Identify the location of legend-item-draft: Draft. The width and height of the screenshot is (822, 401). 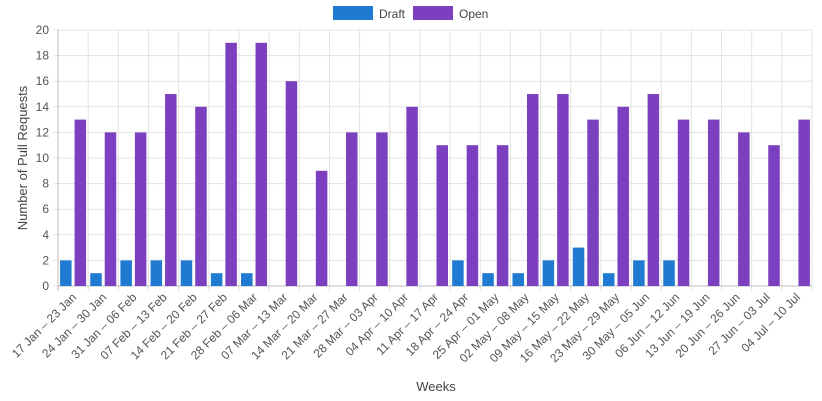
(369, 13).